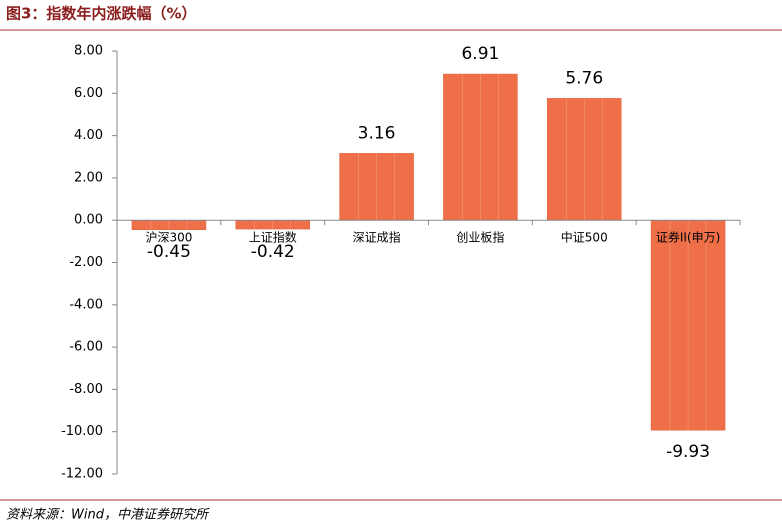 The width and height of the screenshot is (782, 532). Describe the element at coordinates (480, 237) in the screenshot. I see `x-tick-label: 创业板指` at that location.